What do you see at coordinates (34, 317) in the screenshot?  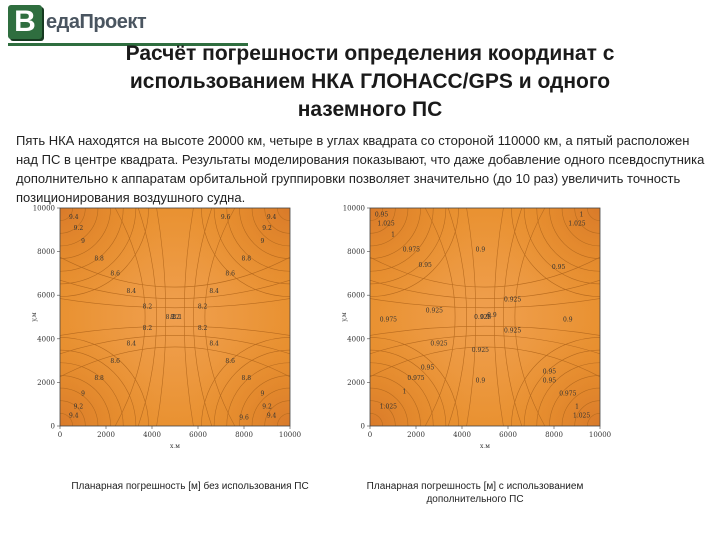 I see `y-axis-label: y,м` at bounding box center [34, 317].